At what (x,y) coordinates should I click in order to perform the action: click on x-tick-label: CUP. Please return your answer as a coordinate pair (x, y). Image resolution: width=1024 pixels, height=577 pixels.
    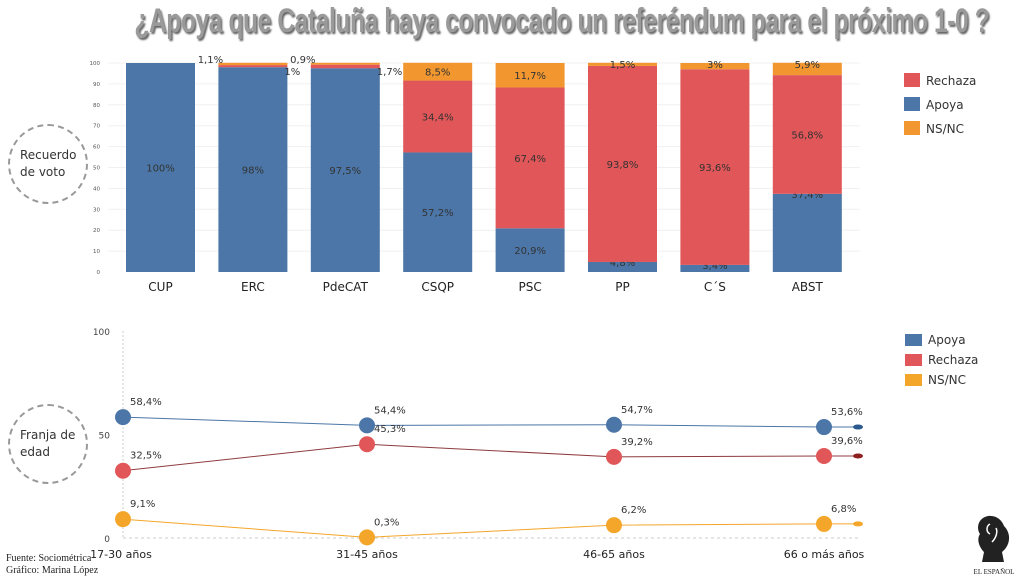
    Looking at the image, I should click on (160, 287).